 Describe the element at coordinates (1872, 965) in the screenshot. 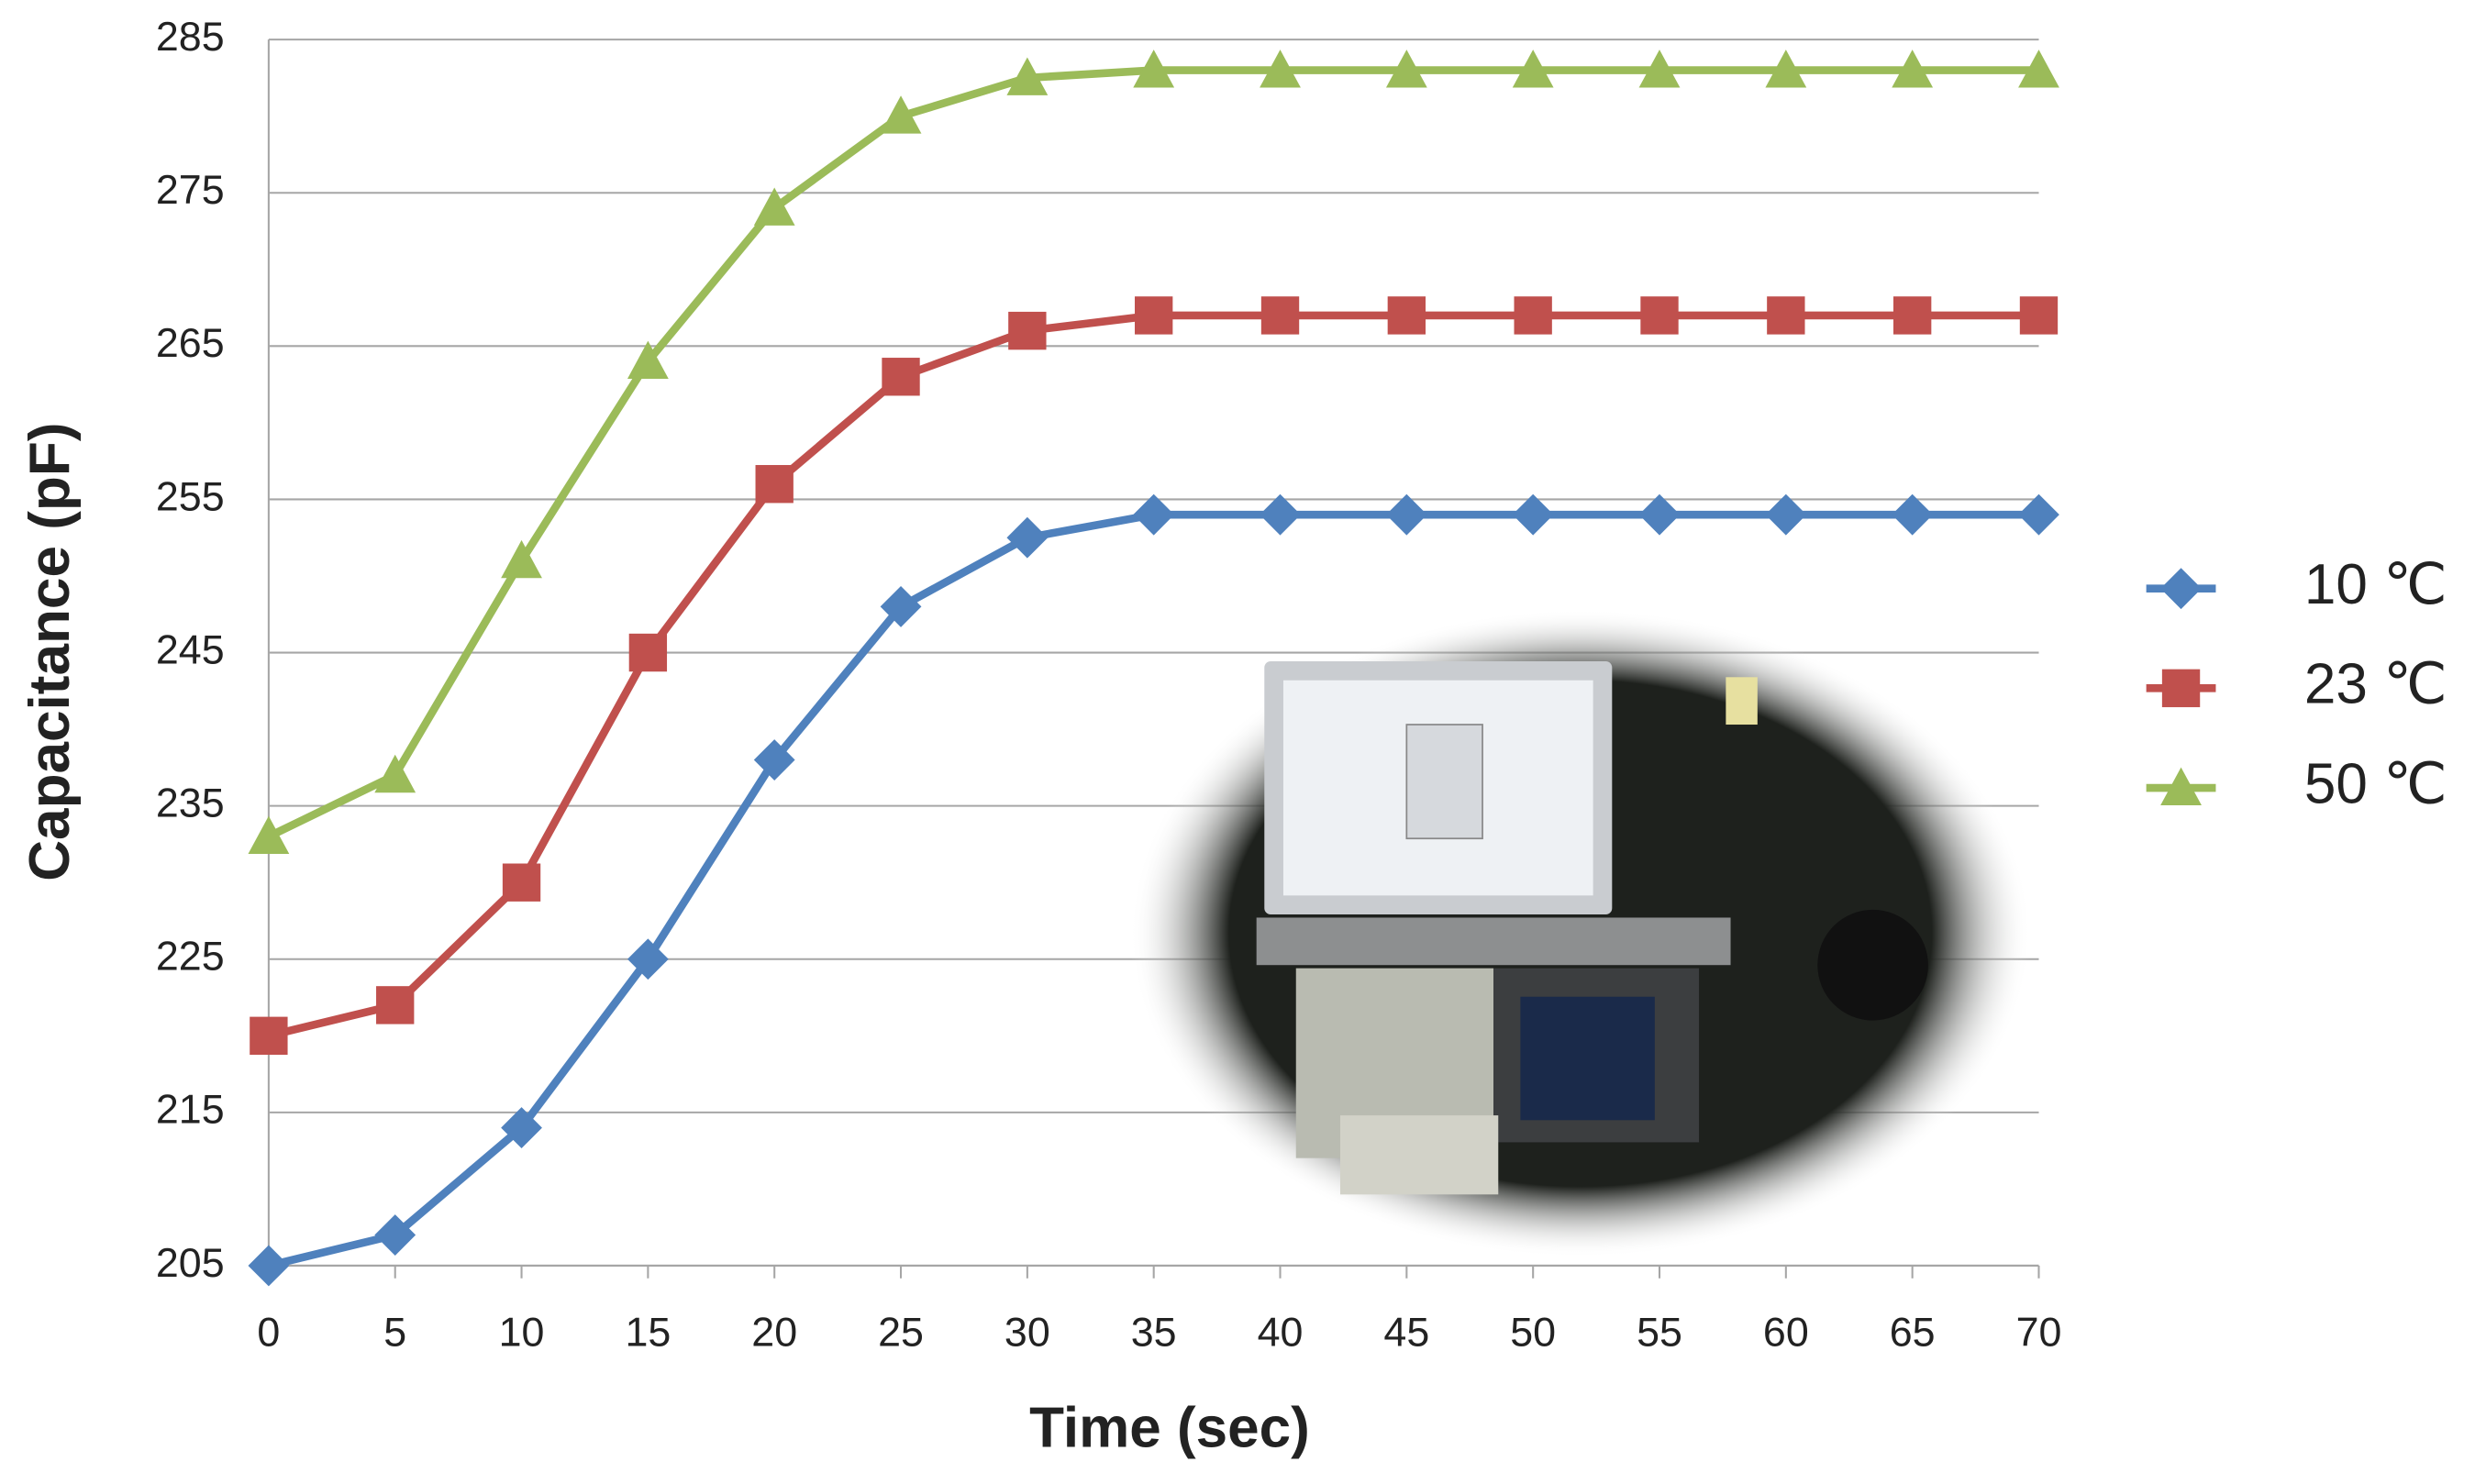

I see `chamber-port` at that location.